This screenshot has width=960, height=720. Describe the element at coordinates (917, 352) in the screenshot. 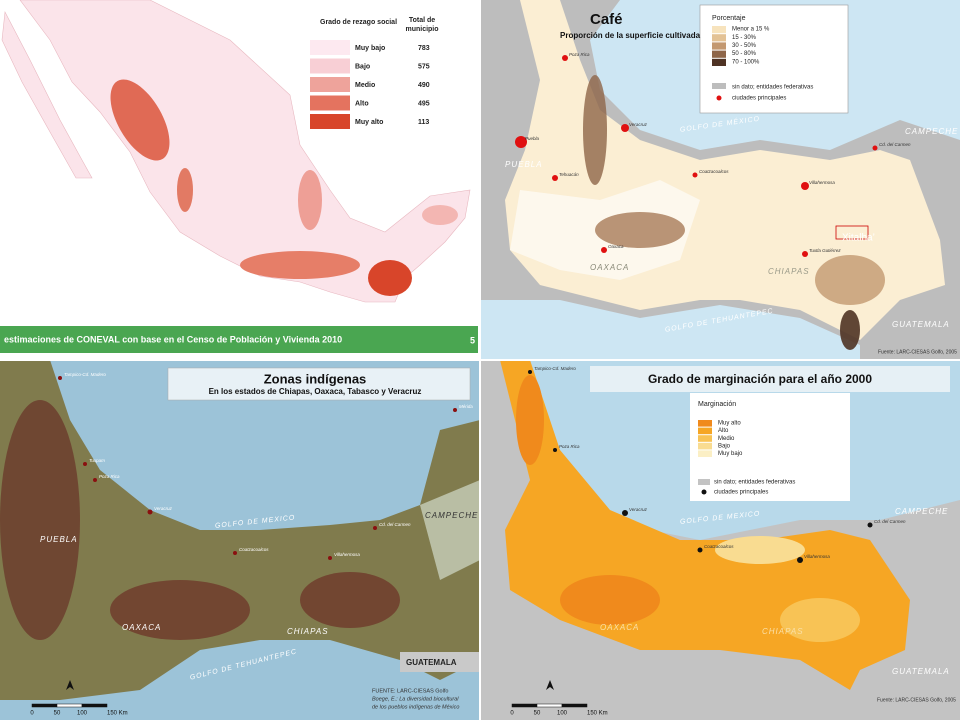

I see `source-text: Fuente: LARC-CIESAS Golfo, 2005` at that location.